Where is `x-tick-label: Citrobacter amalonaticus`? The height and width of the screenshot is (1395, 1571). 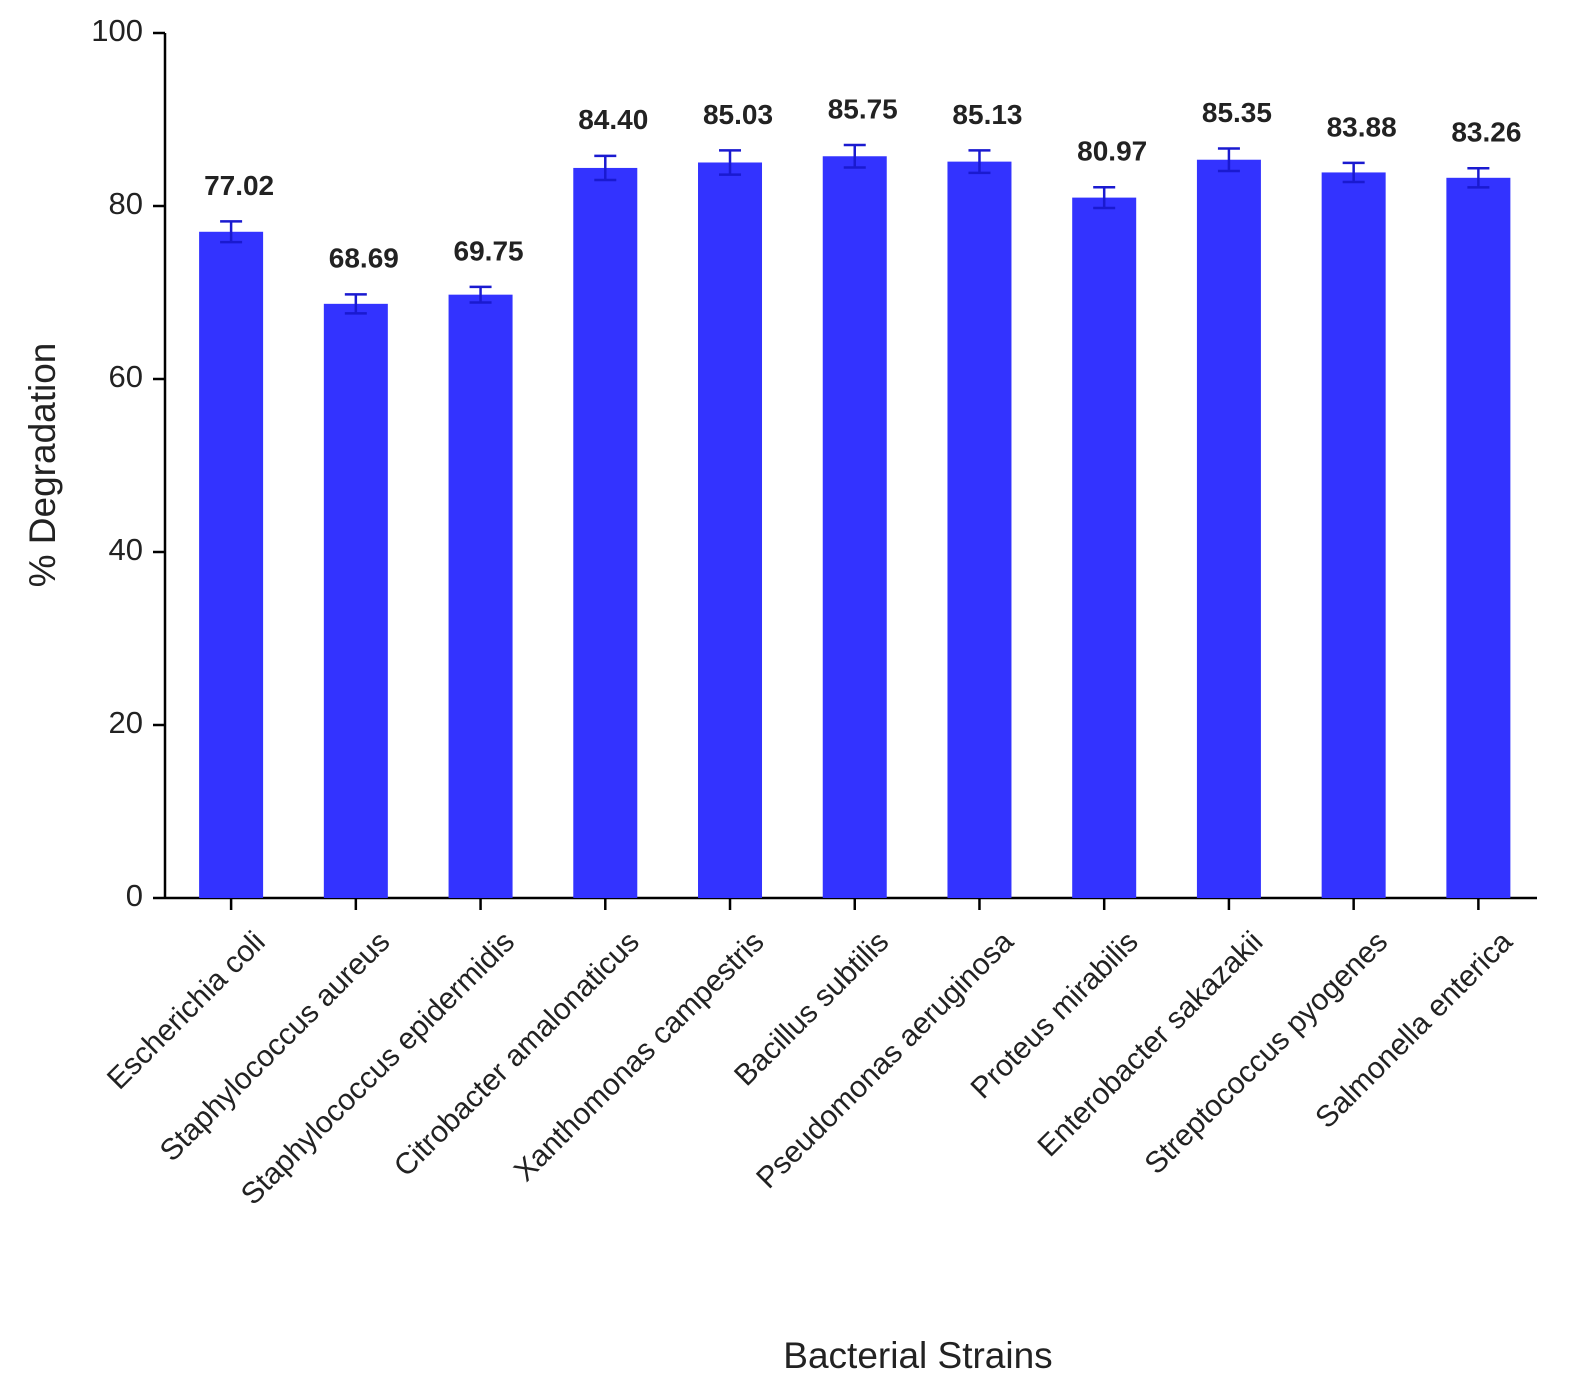
x-tick-label: Citrobacter amalonaticus is located at coordinates (517, 1054).